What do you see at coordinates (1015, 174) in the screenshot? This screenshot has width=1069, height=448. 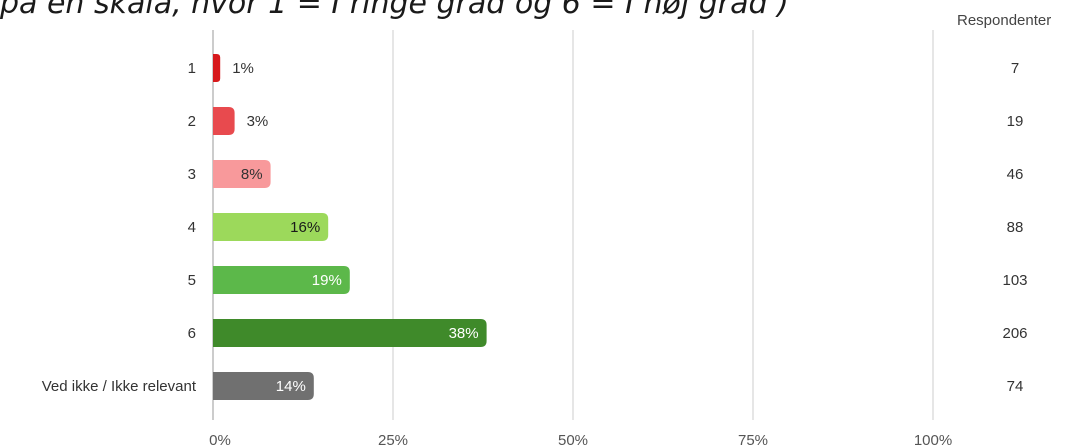 I see `respondents-count: 46` at bounding box center [1015, 174].